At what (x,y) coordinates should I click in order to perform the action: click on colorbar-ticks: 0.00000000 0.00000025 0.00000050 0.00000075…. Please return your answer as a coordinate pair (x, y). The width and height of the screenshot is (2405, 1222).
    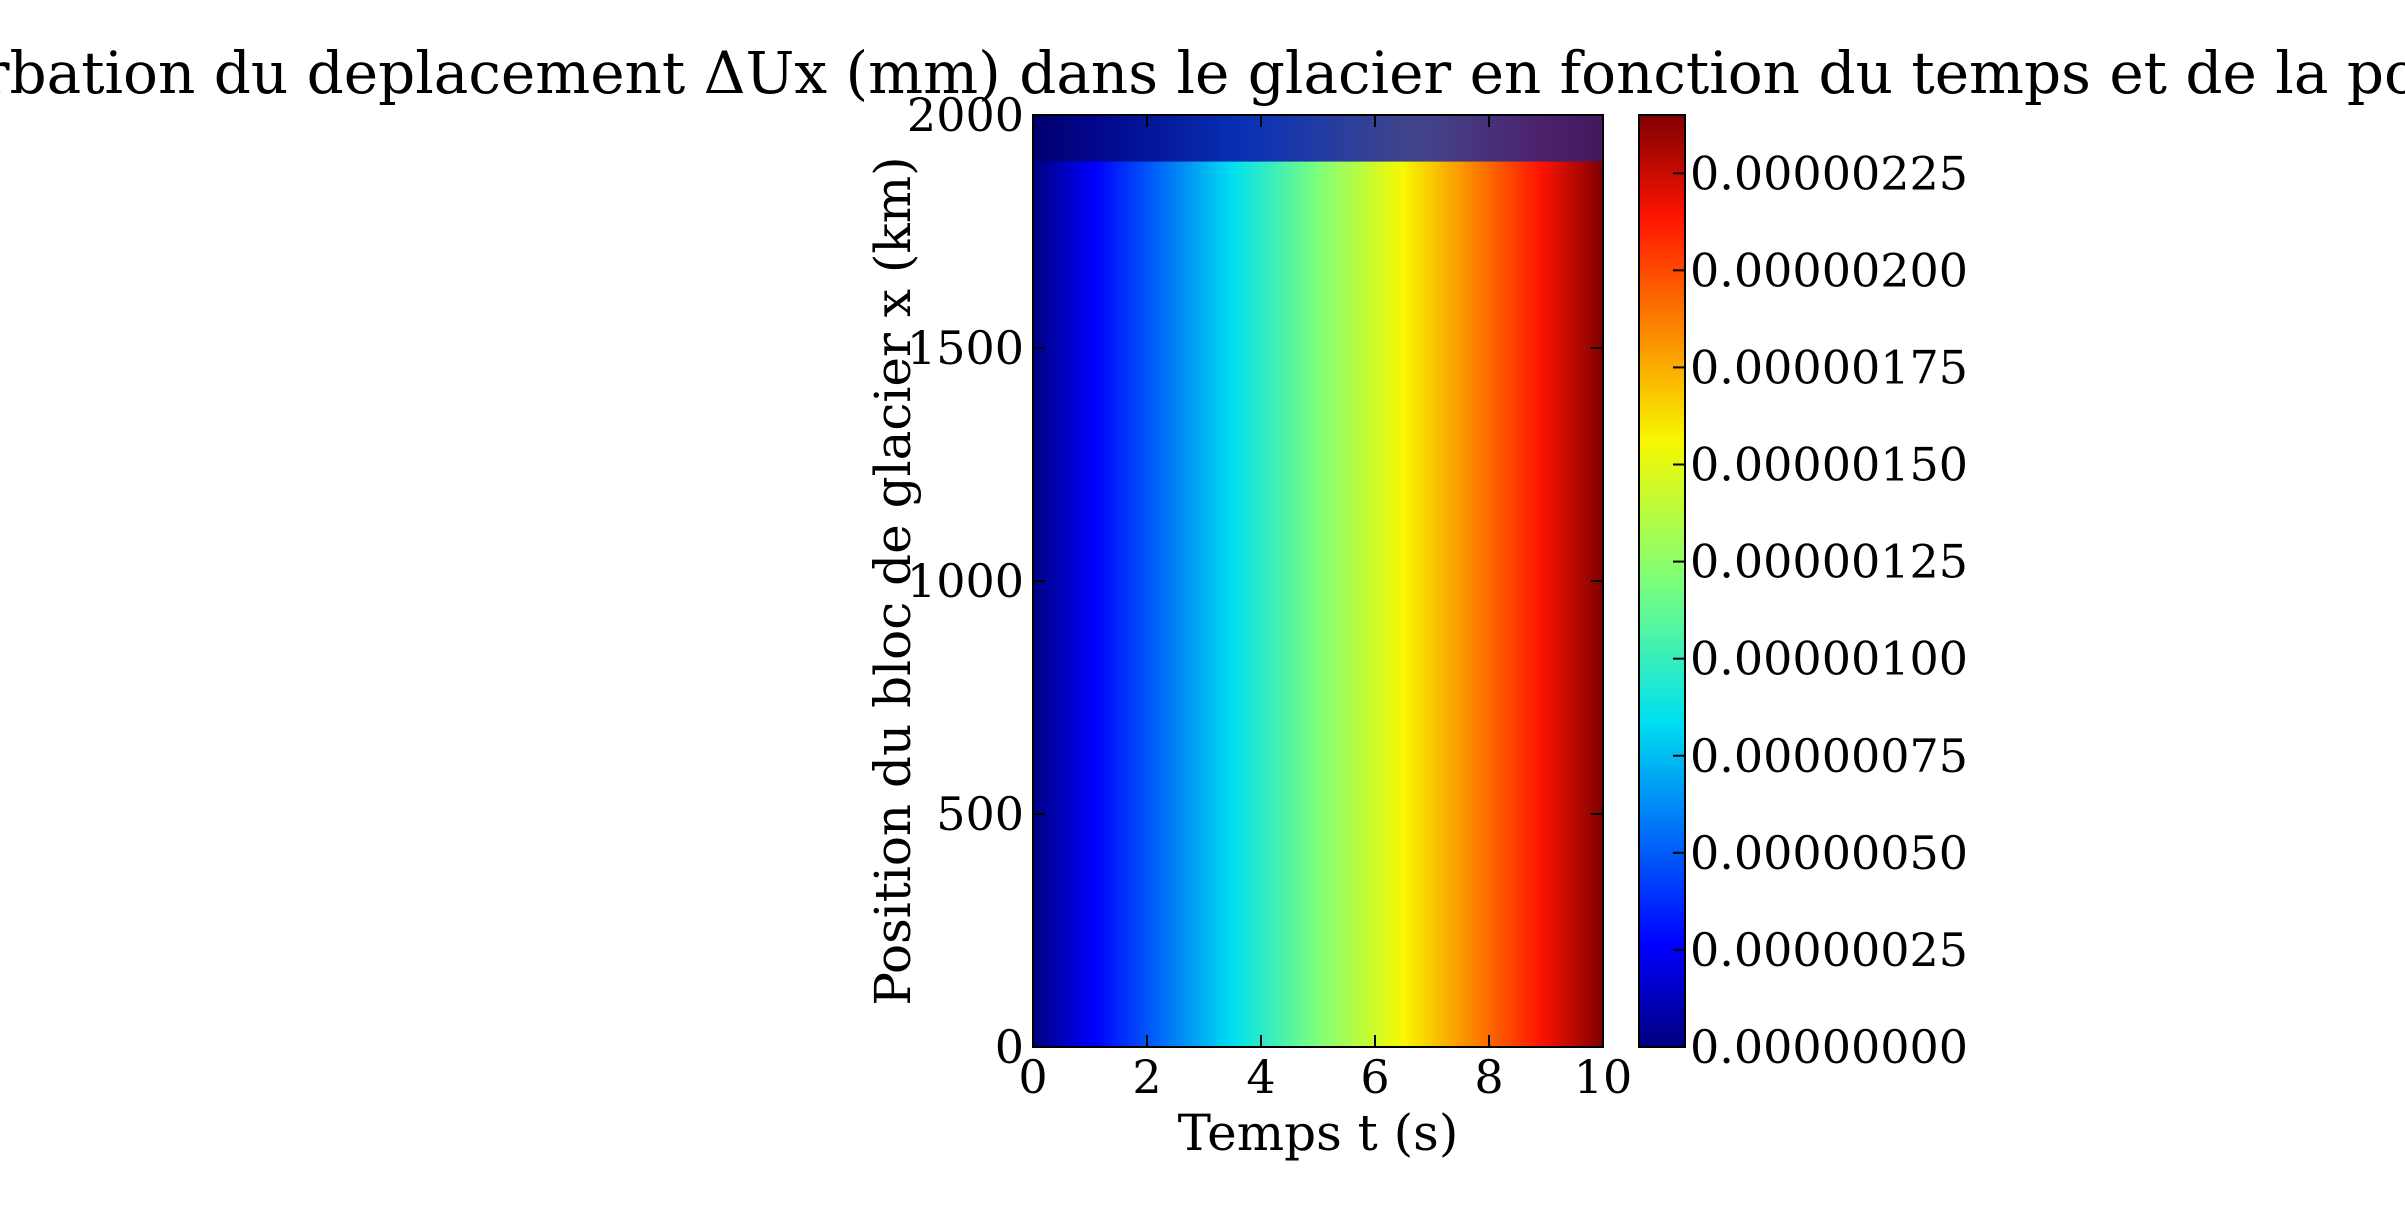
    Looking at the image, I should click on (1820, 610).